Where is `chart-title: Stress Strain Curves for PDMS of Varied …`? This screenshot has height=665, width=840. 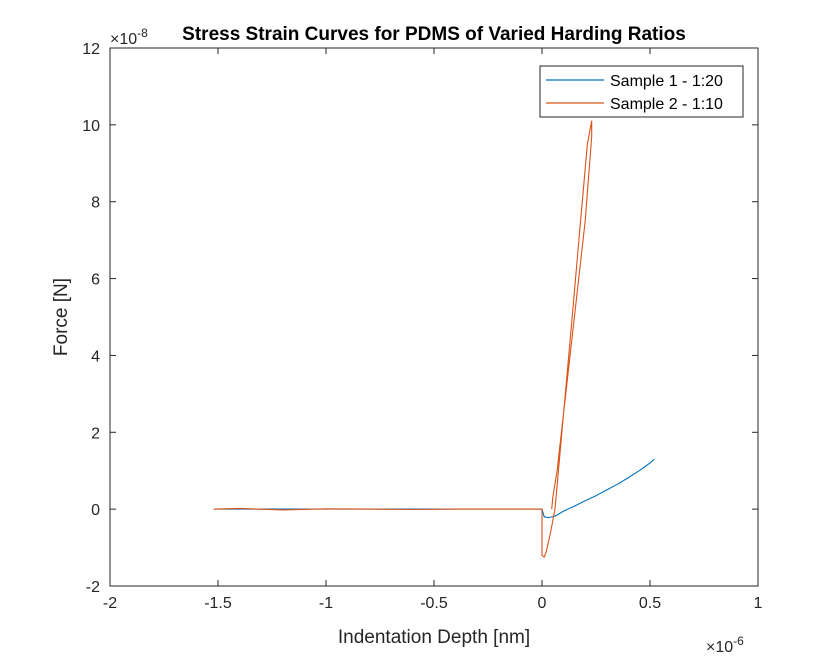
chart-title: Stress Strain Curves for PDMS of Varied … is located at coordinates (434, 34).